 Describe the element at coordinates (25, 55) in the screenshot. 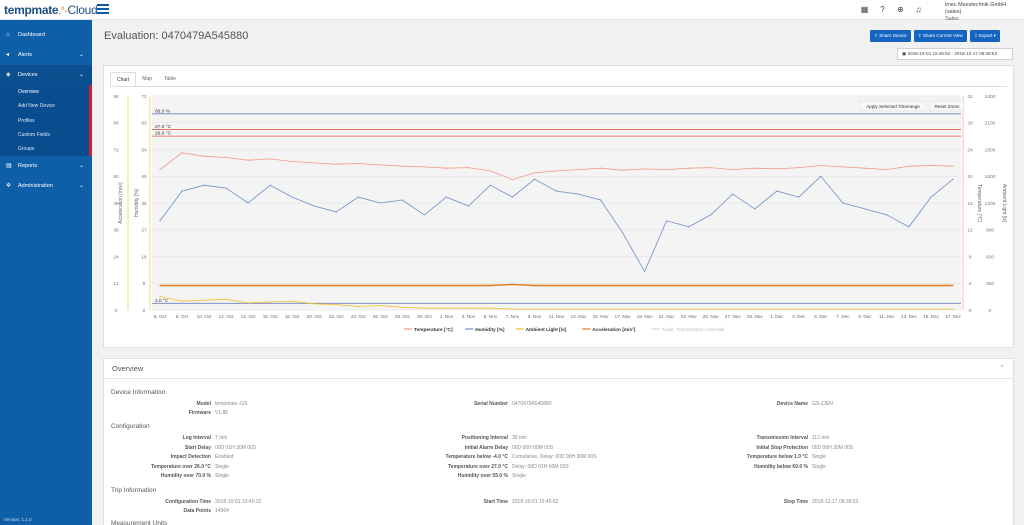

I see `sidebar-item-label: Alerts` at that location.